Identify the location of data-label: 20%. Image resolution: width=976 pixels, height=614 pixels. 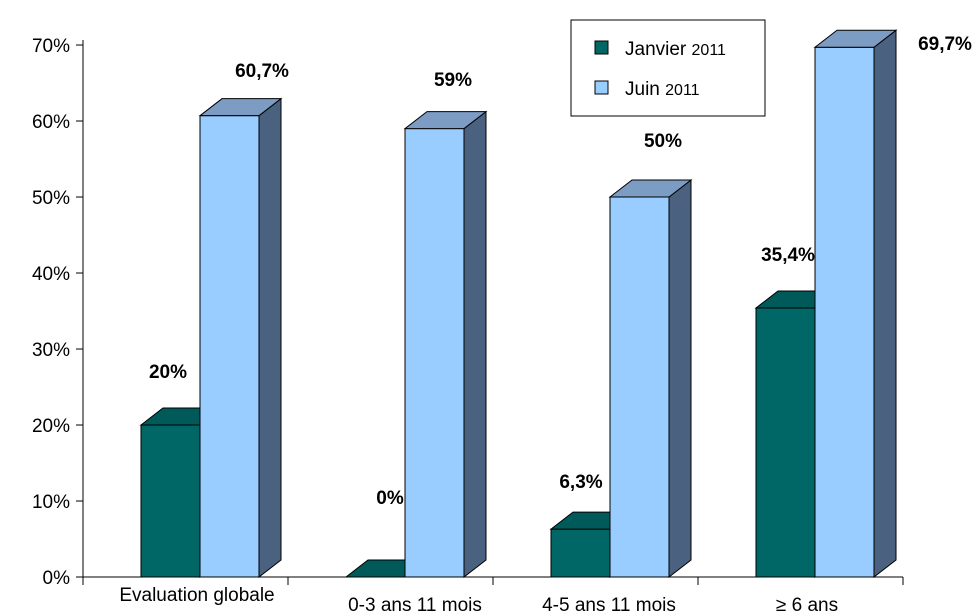
(168, 372).